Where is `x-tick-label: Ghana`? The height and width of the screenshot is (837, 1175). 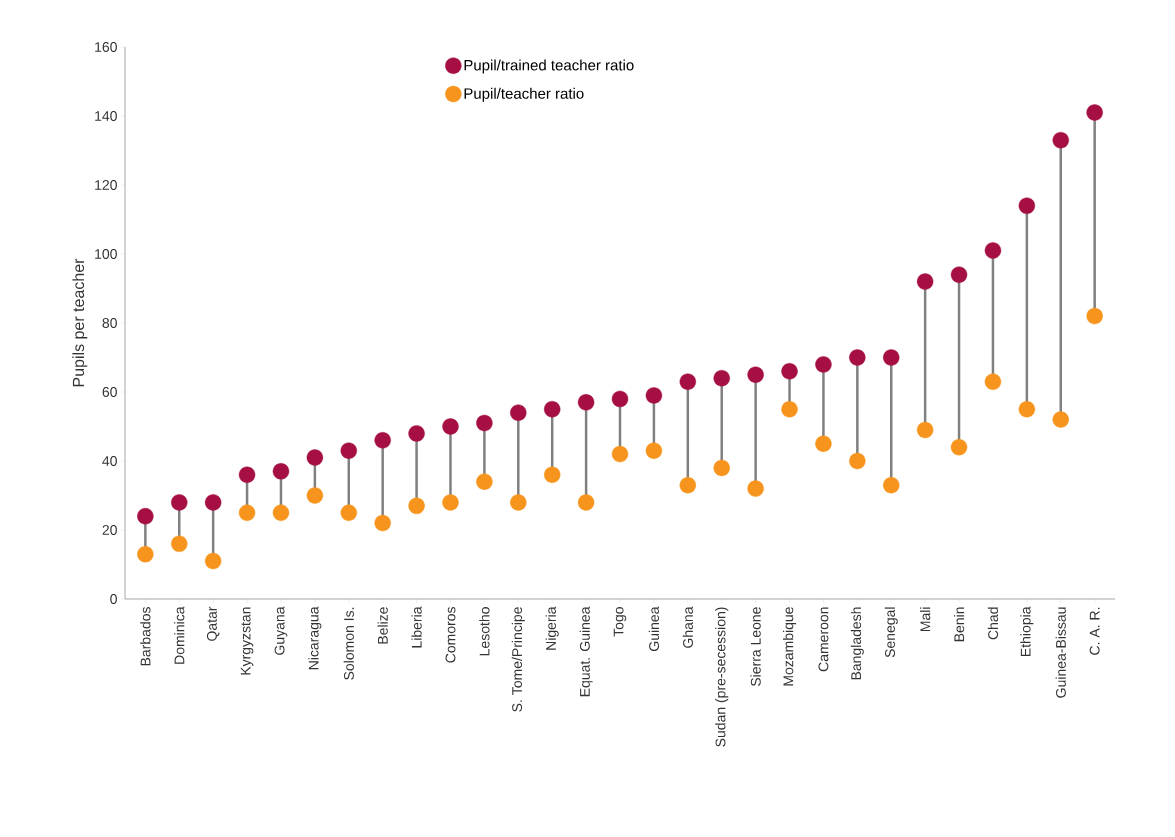
x-tick-label: Ghana is located at coordinates (687, 627).